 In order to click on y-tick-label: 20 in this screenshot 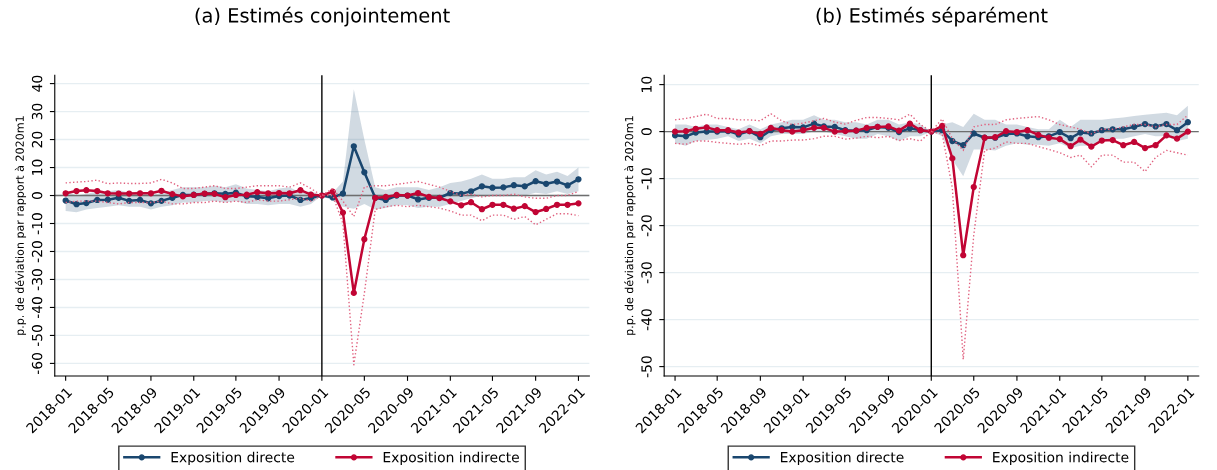, I will do `click(37, 139)`.